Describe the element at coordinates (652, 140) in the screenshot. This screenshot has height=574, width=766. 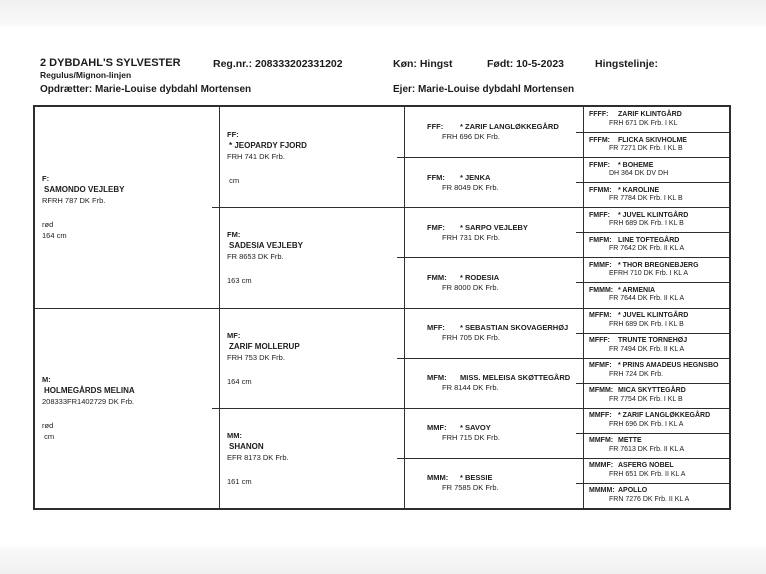
I see `horse-name: FLICKA SKIVHOLME` at that location.